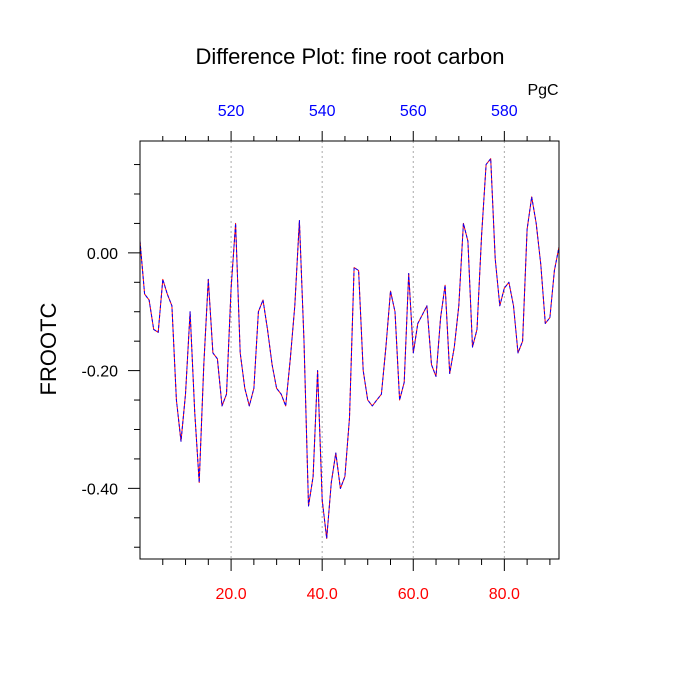  What do you see at coordinates (413, 594) in the screenshot?
I see `x-tick-label: 60.0` at bounding box center [413, 594].